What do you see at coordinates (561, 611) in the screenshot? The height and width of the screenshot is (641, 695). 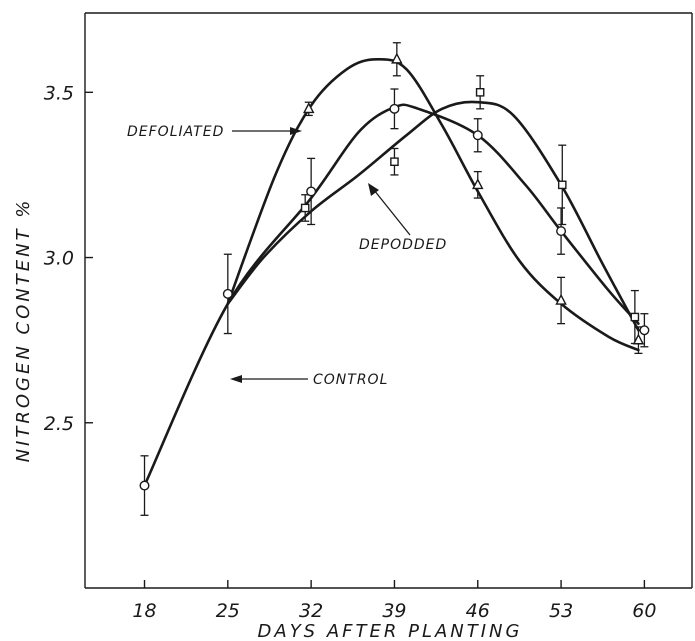 I see `x-tick-label: 53` at bounding box center [561, 611].